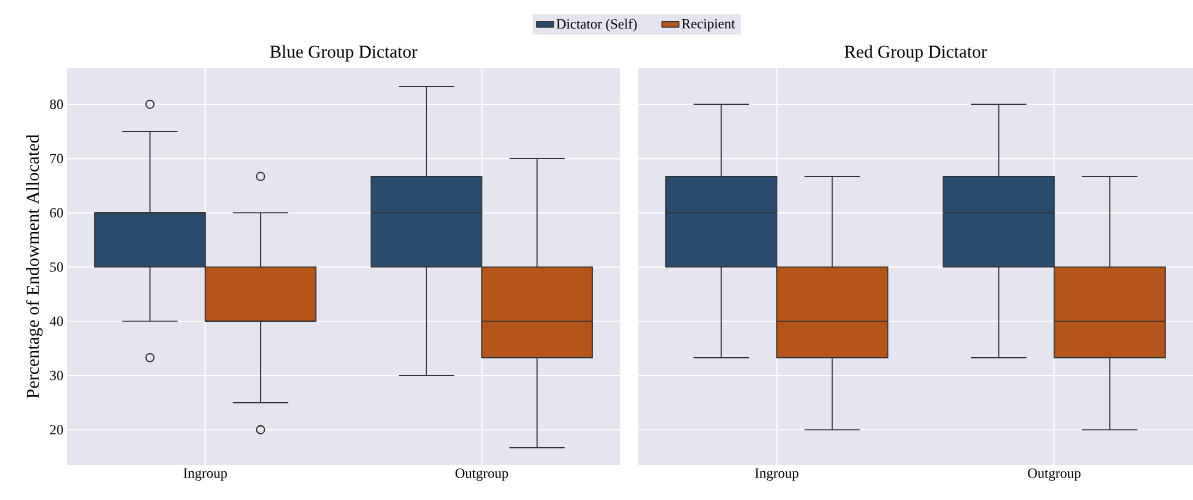 The image size is (1193, 500). I want to click on y-axis-title: Percentage of Endowment Allocated, so click(34, 266).